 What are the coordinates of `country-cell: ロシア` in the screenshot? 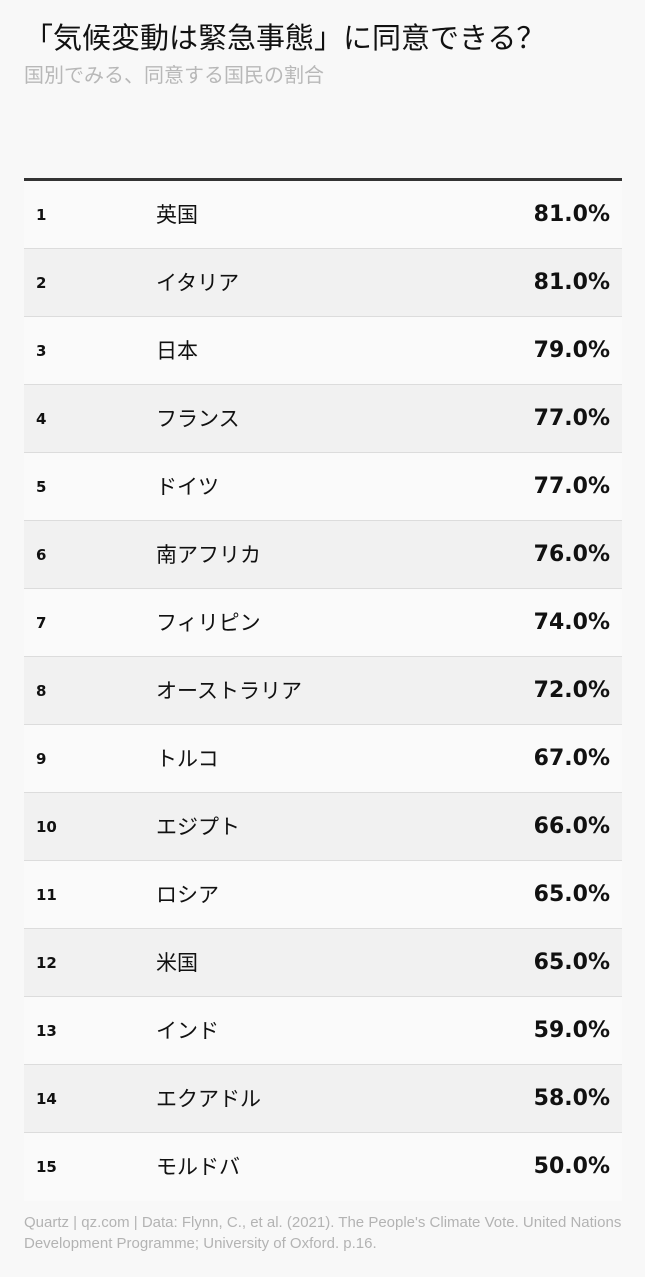 It's located at (187, 895).